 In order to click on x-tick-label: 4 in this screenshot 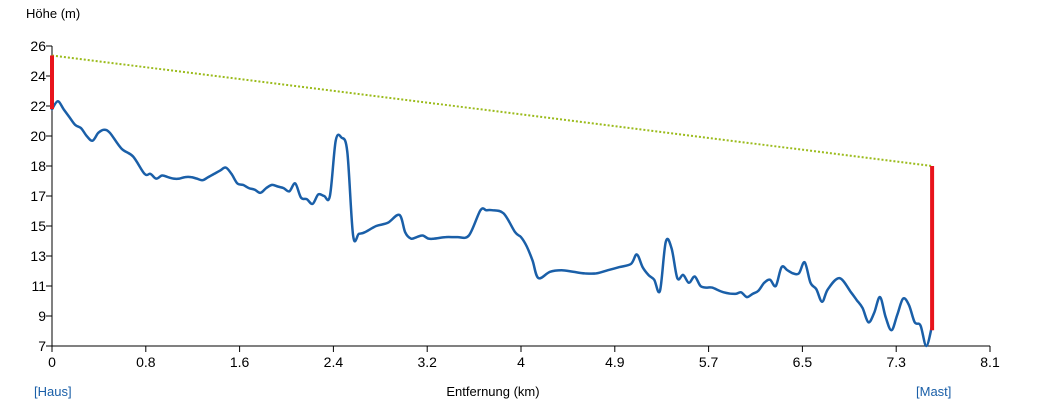, I will do `click(521, 362)`.